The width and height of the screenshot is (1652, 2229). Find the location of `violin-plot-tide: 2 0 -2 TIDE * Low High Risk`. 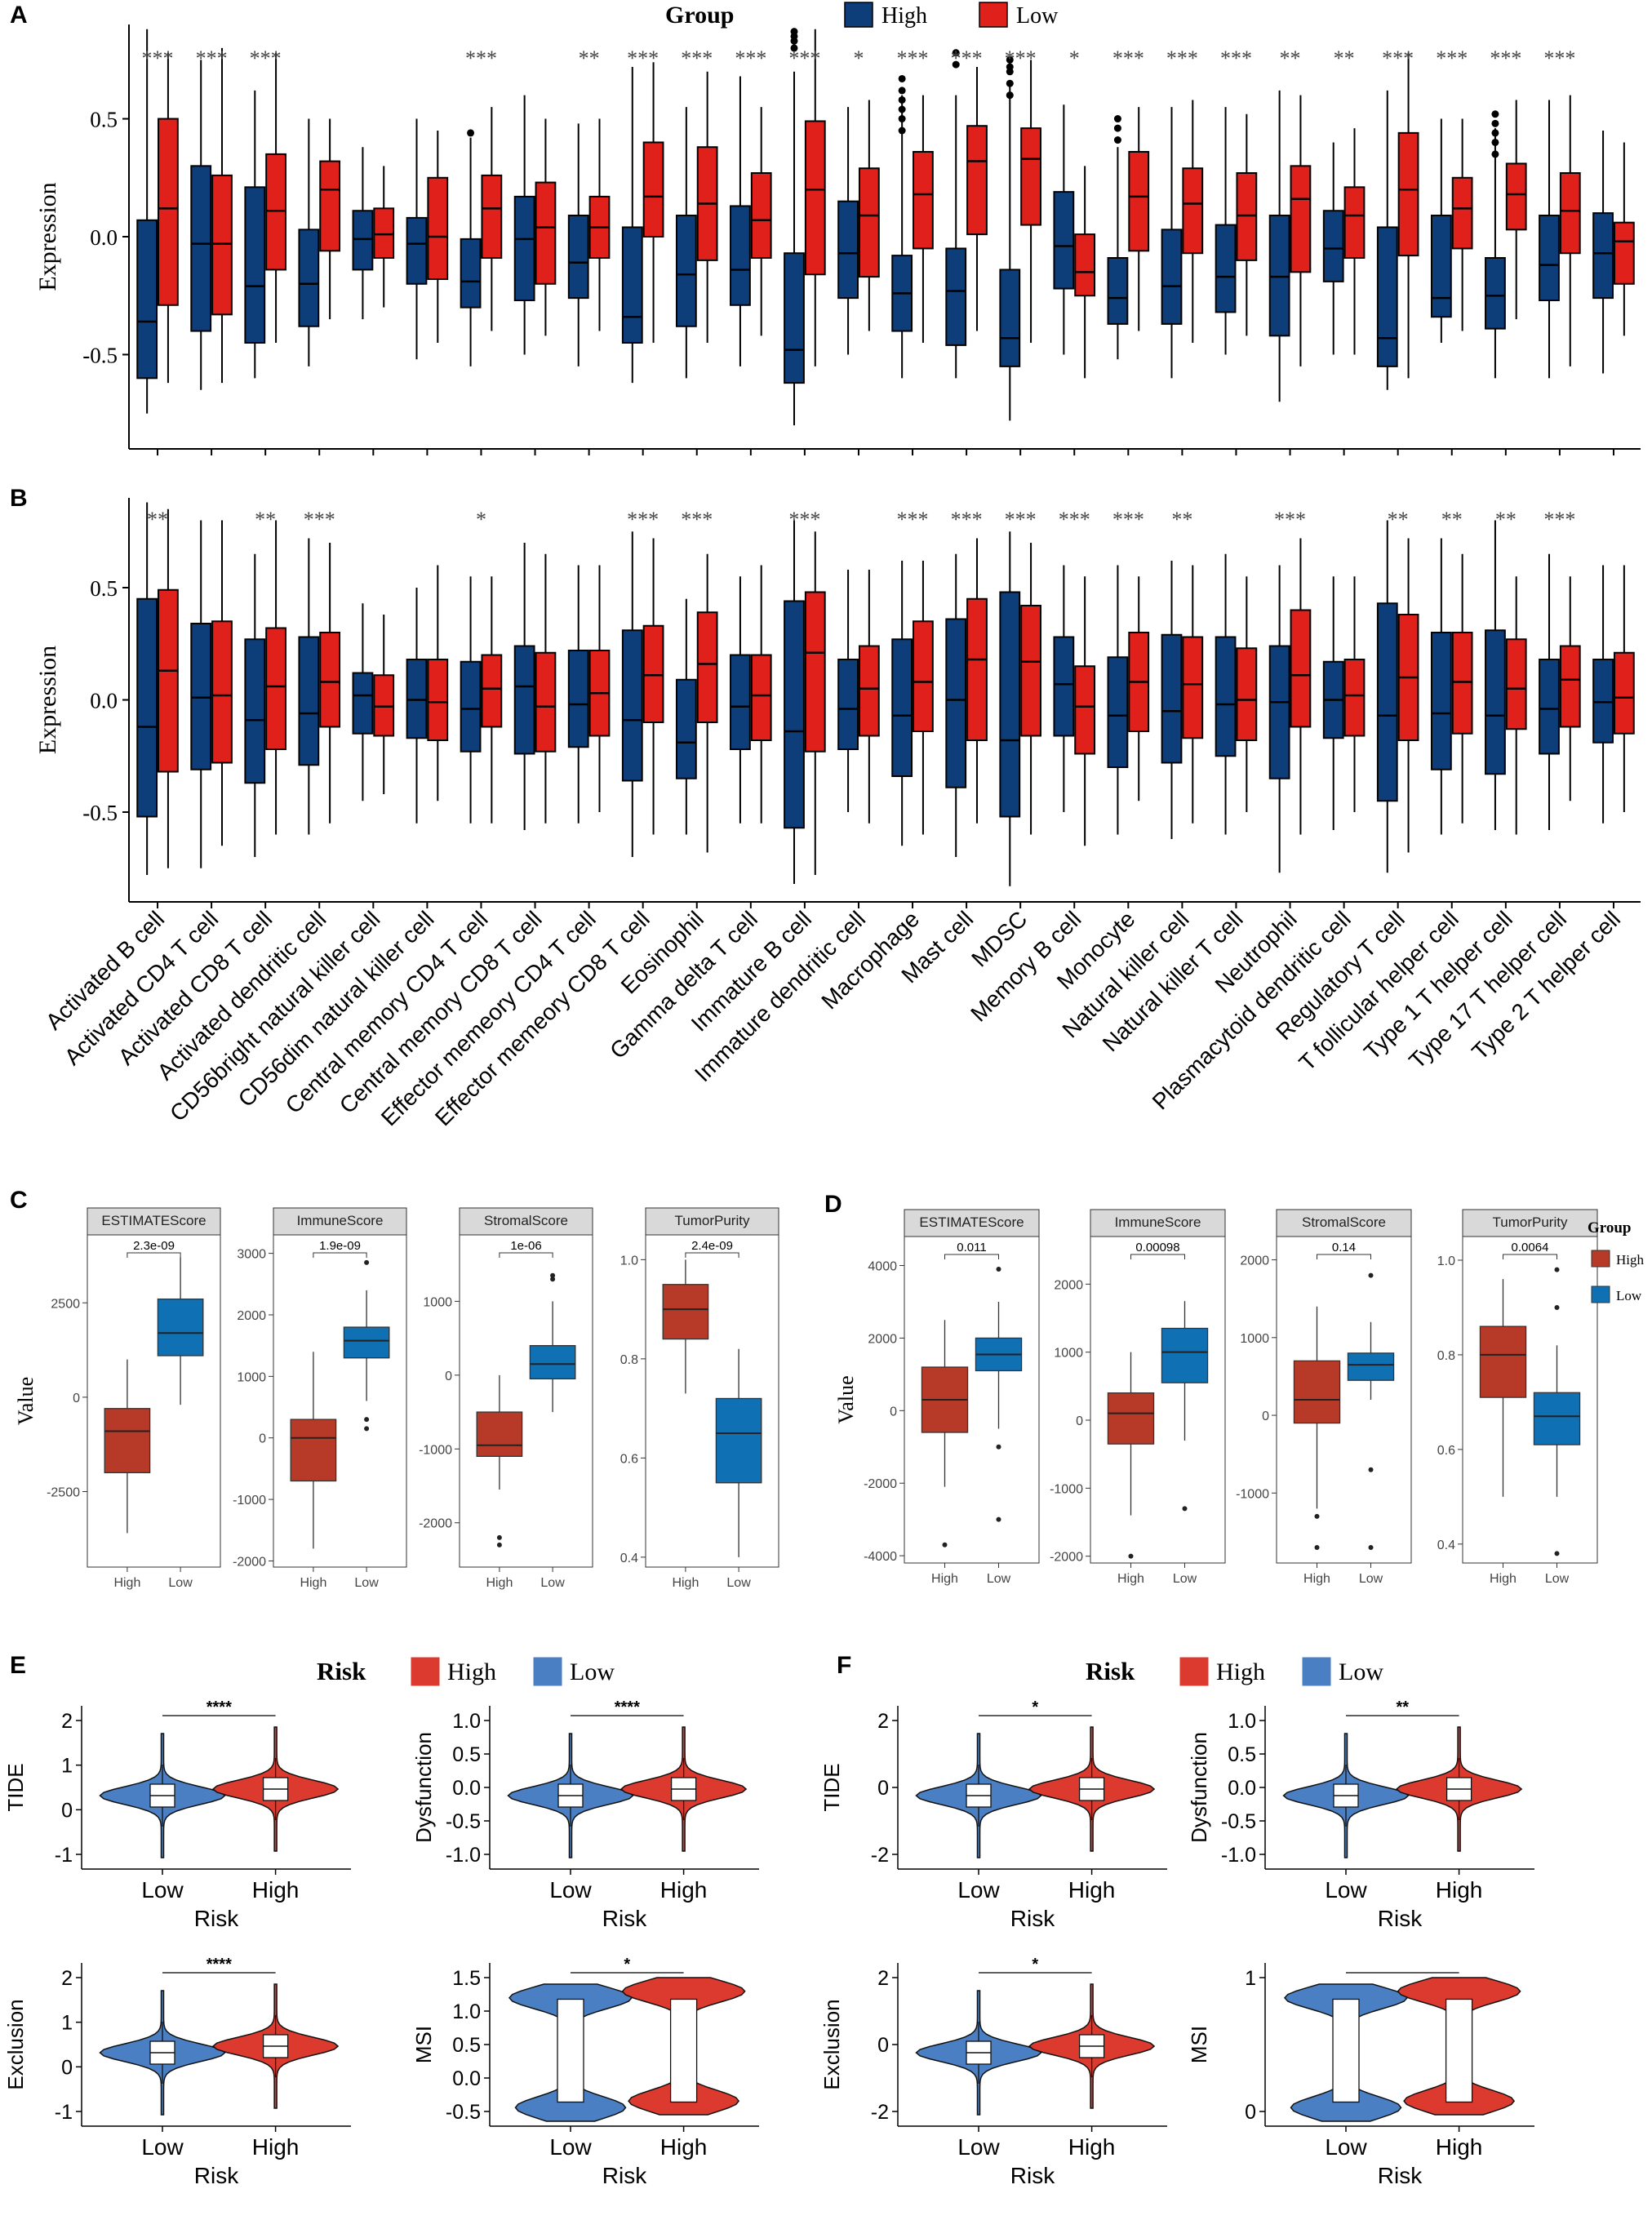

violin-plot-tide: 2 0 -2 TIDE * Low High Risk is located at coordinates (993, 1814).